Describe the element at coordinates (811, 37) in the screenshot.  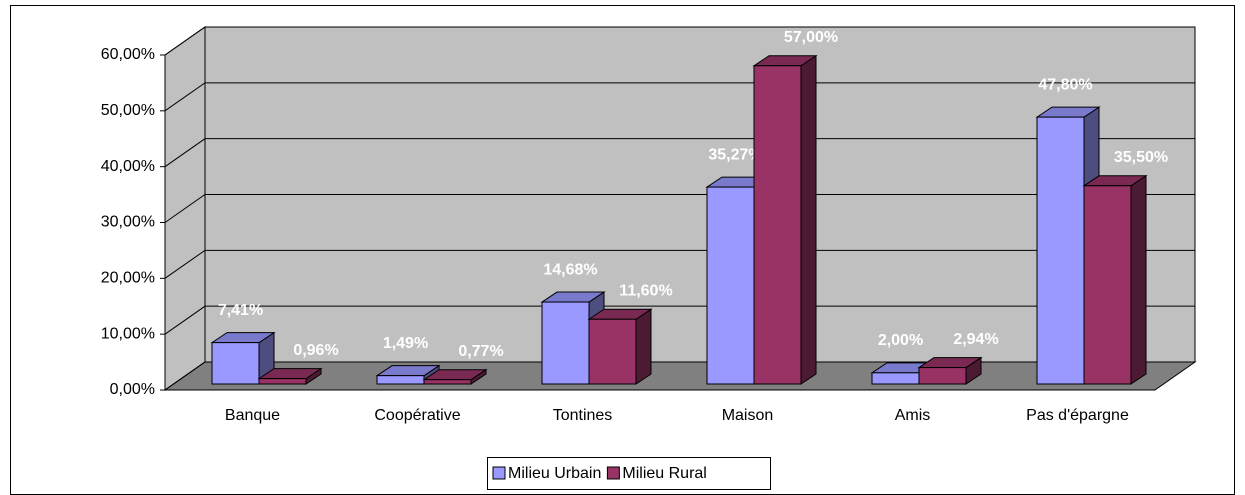
I see `data-label: 57,00%` at that location.